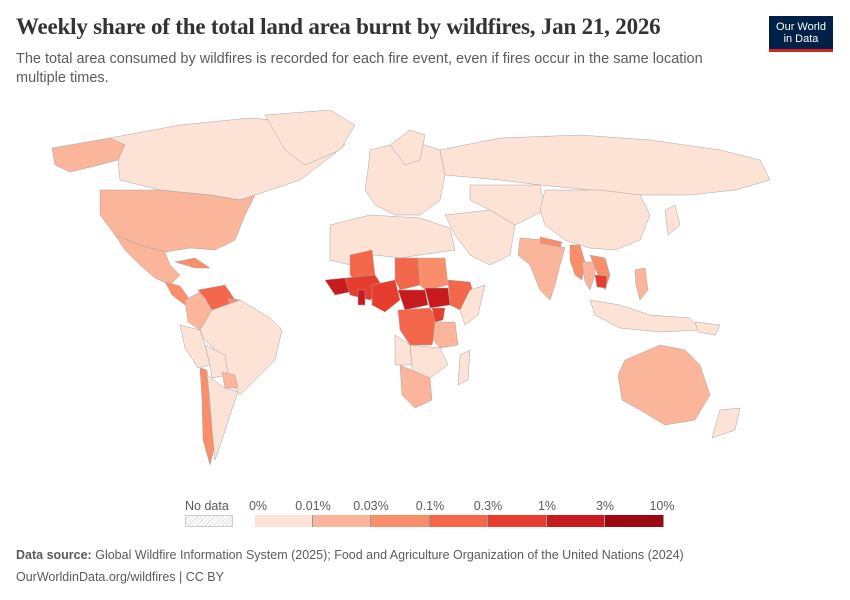  I want to click on region-uganda, so click(438, 315).